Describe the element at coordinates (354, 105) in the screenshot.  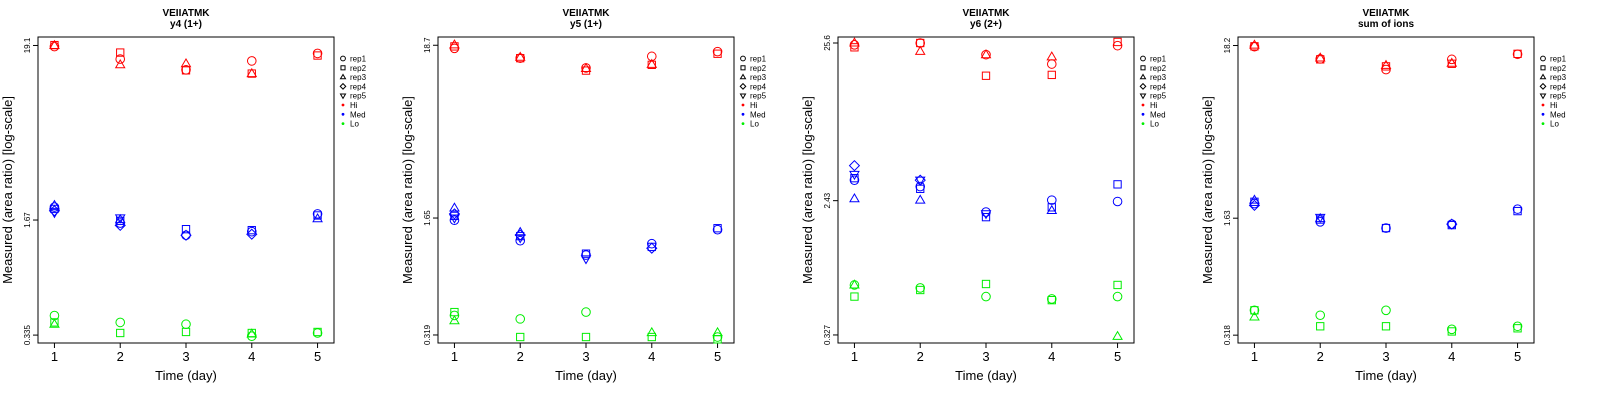
I see `legend-label-hi: Hi` at that location.